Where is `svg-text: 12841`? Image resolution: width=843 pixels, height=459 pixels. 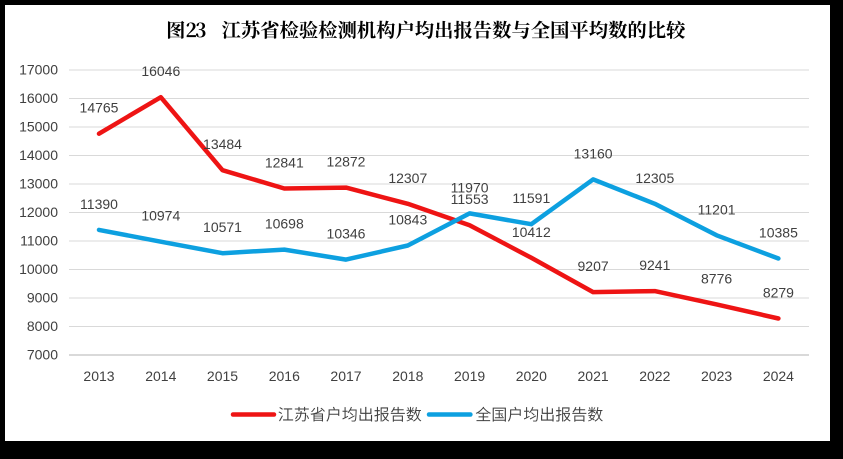
svg-text: 12841 is located at coordinates (284, 163).